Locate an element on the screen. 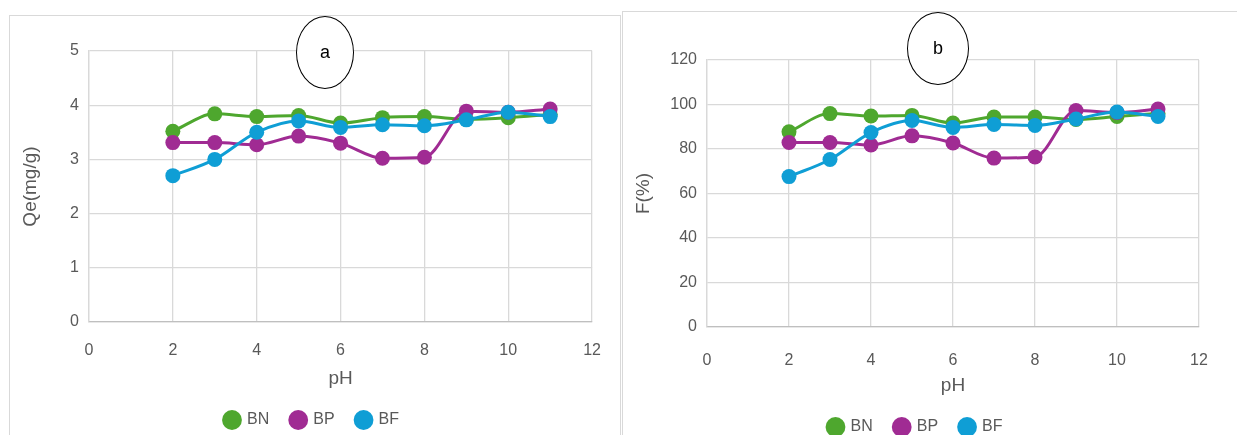 This screenshot has width=1237, height=435. chart-title: b is located at coordinates (938, 48).